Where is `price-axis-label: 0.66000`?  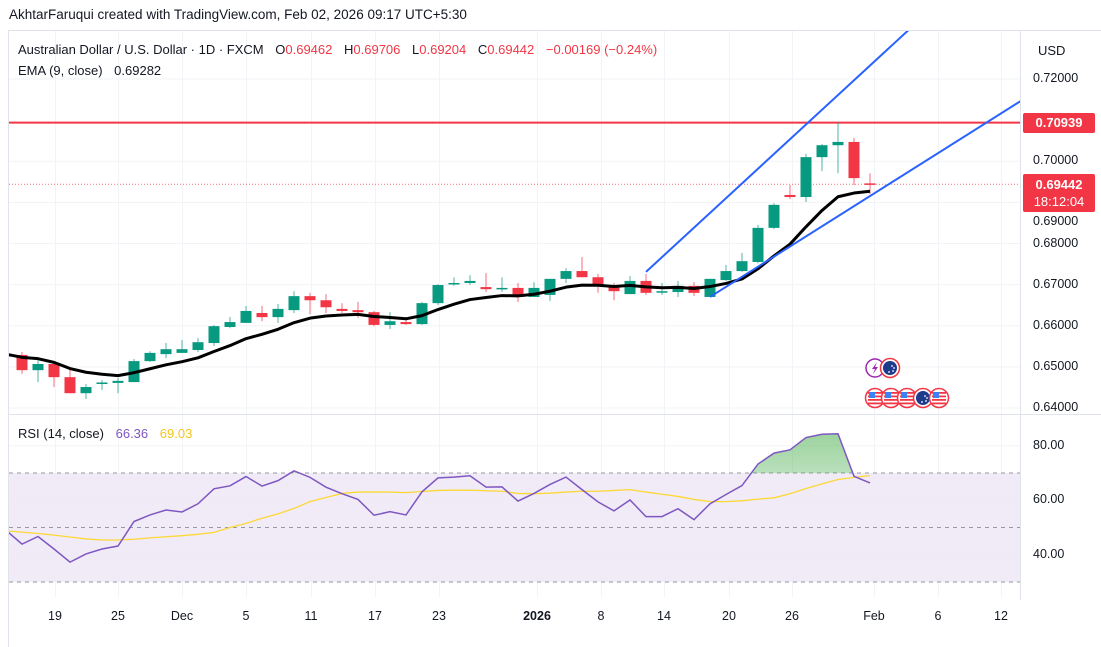 price-axis-label: 0.66000 is located at coordinates (1056, 324).